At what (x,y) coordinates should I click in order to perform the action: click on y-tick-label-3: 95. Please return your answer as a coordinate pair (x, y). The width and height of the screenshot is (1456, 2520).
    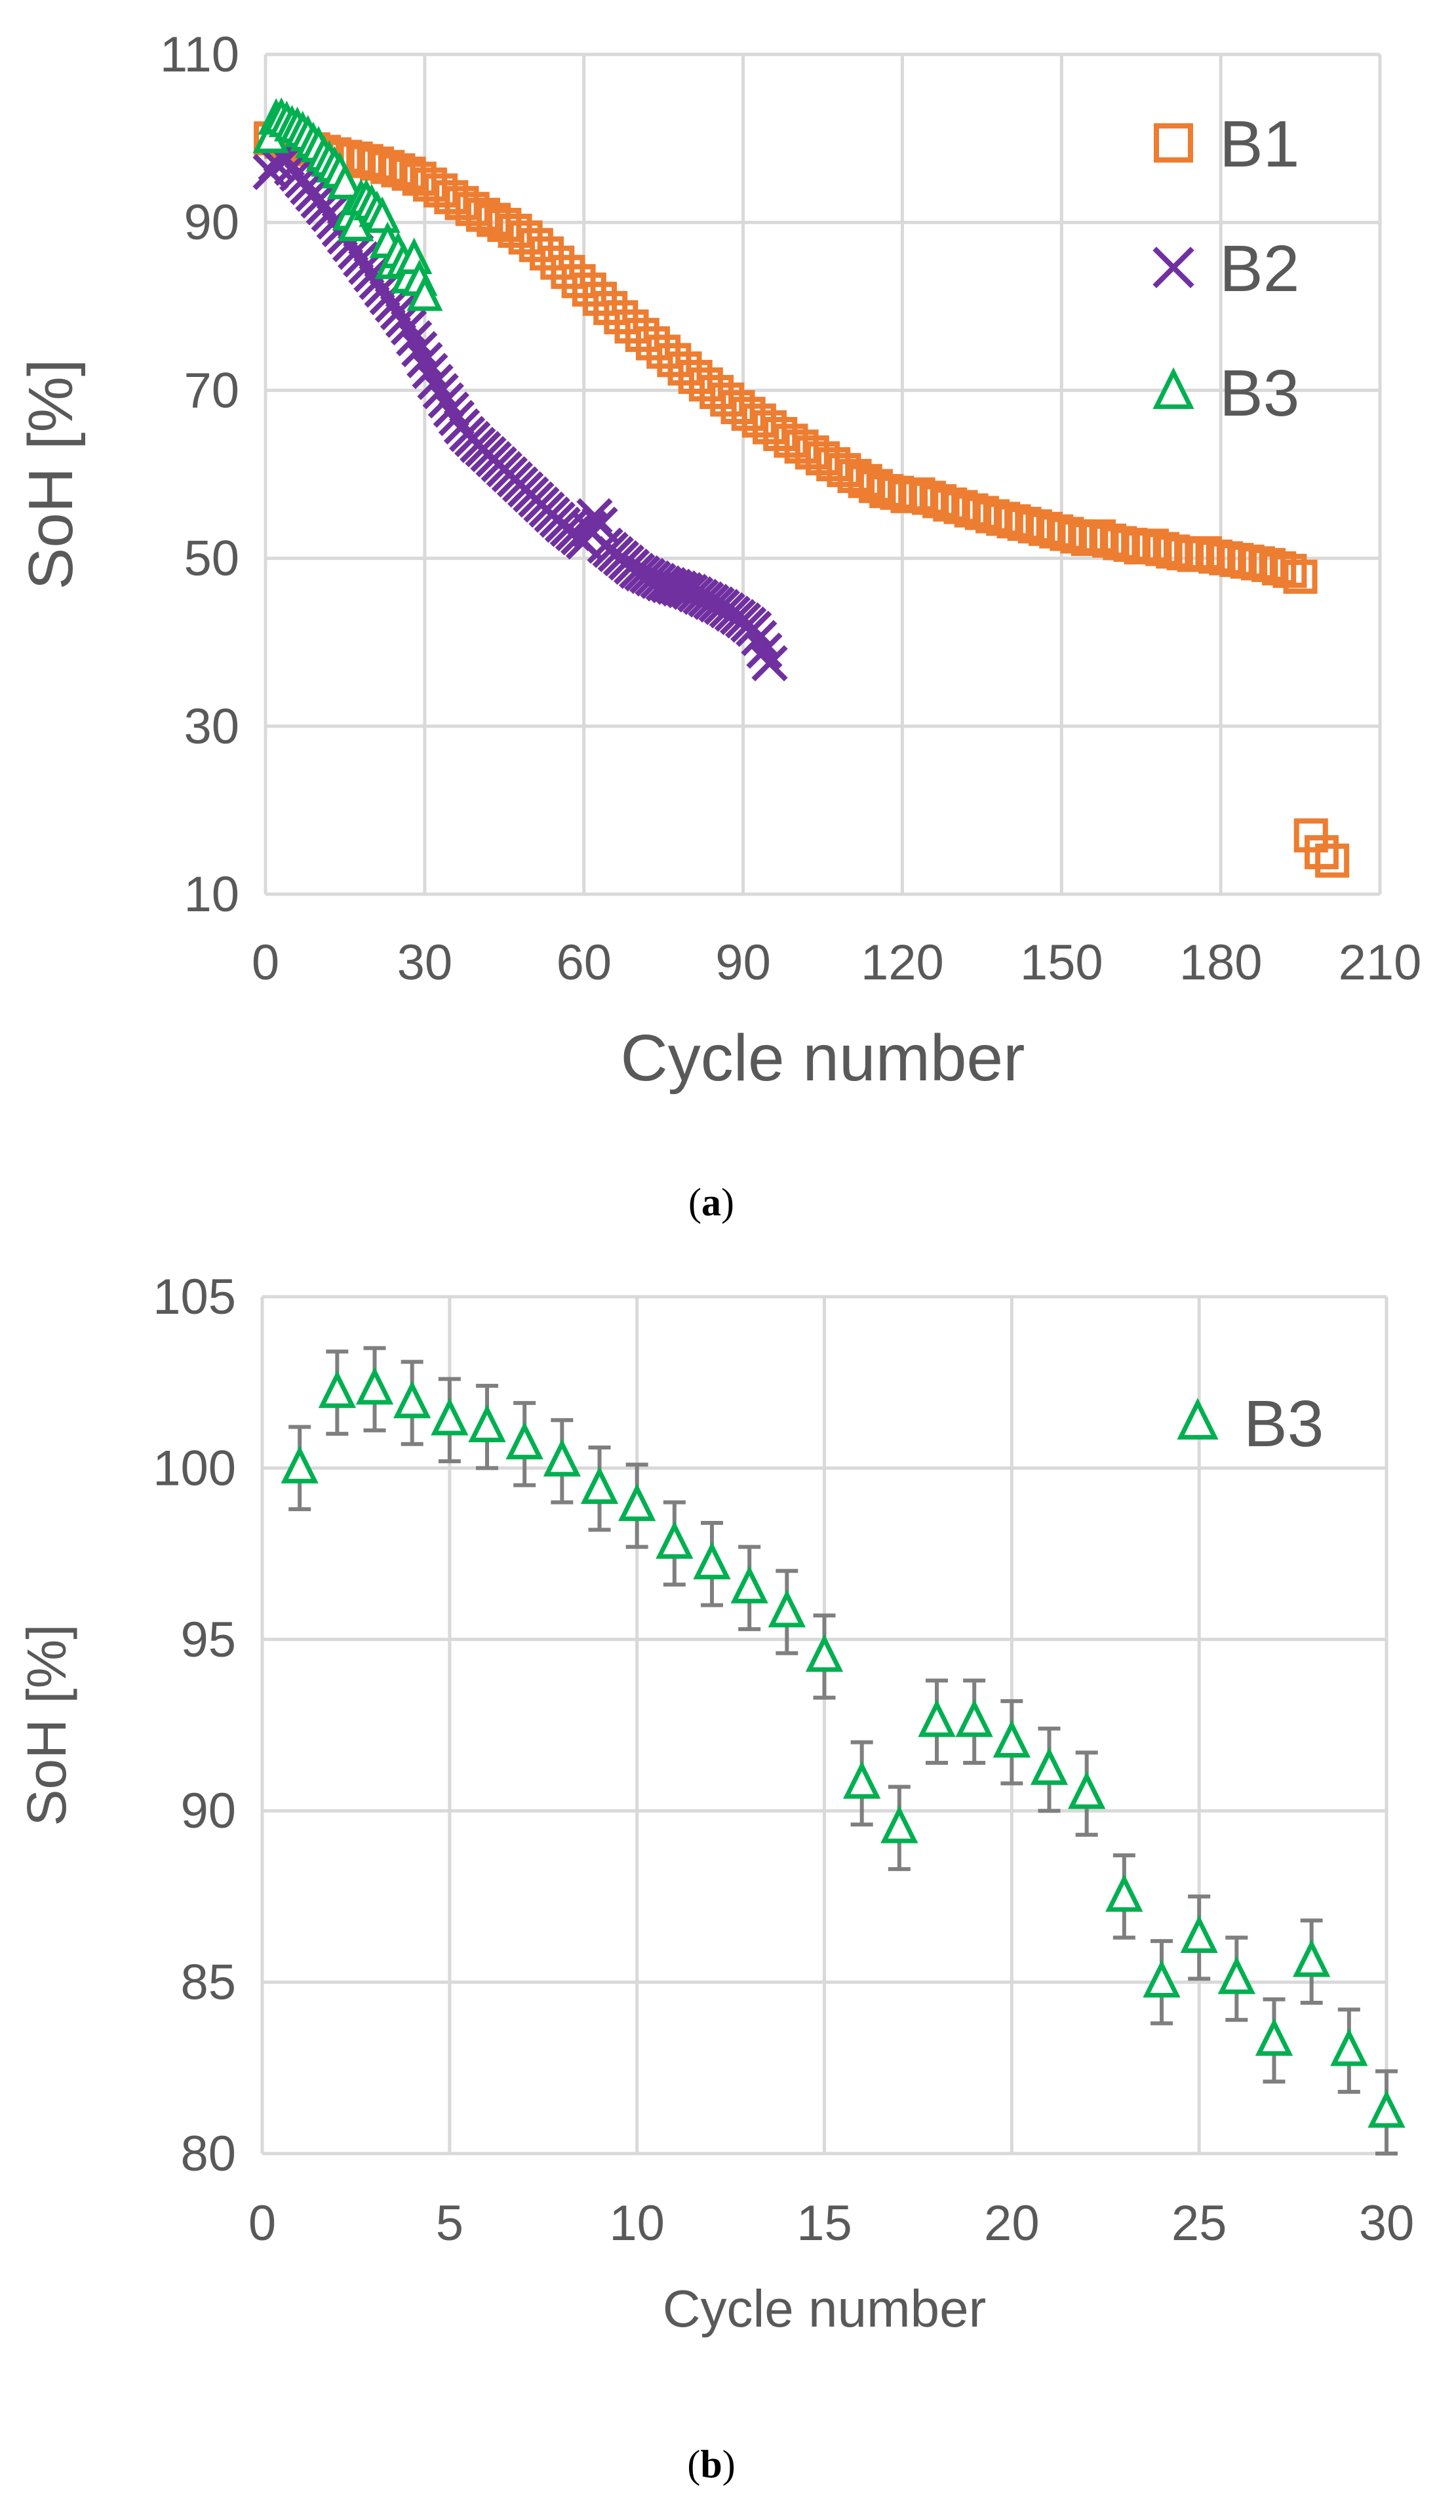
    Looking at the image, I should click on (208, 1640).